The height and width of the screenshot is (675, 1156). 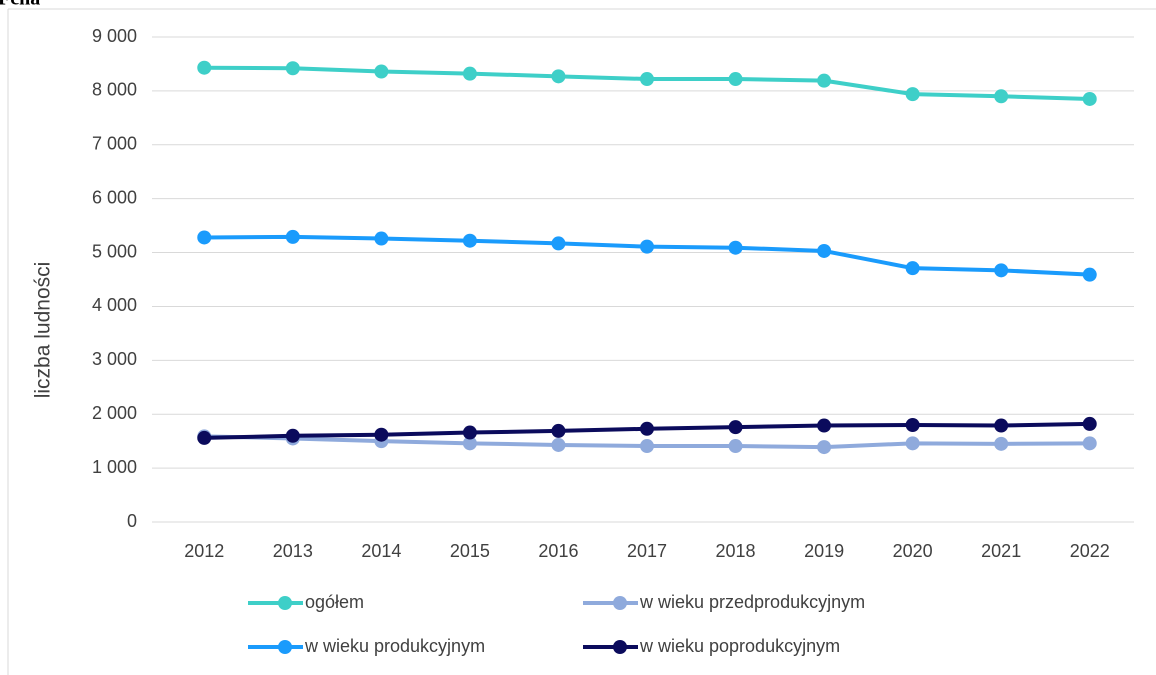 What do you see at coordinates (381, 551) in the screenshot?
I see `x-tick-label: 2014` at bounding box center [381, 551].